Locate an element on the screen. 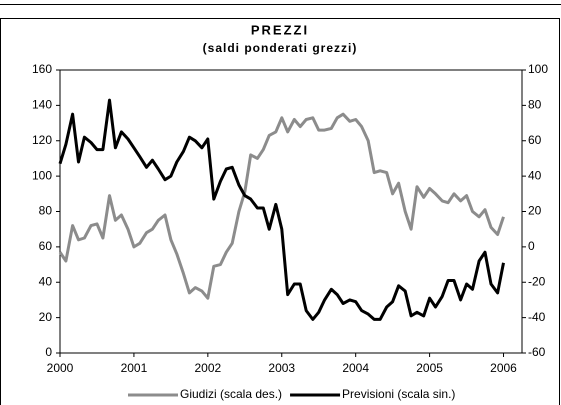 Image resolution: width=561 pixels, height=405 pixels. y-tick-label: 120 is located at coordinates (42, 140).